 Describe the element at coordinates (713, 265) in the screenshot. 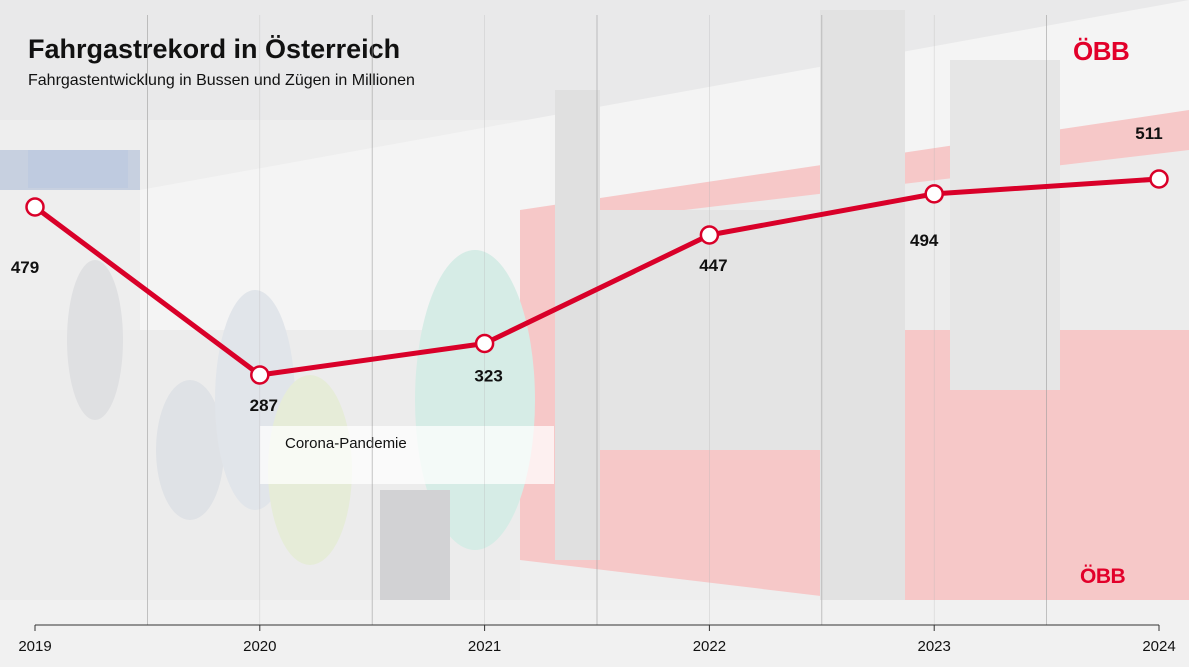

I see `data-label: 447` at that location.